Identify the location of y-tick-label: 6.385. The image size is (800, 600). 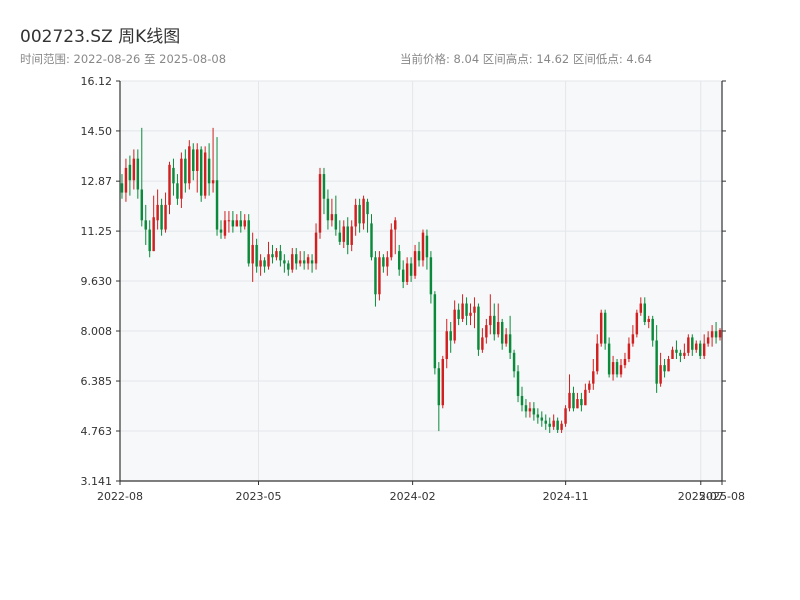
(97, 381).